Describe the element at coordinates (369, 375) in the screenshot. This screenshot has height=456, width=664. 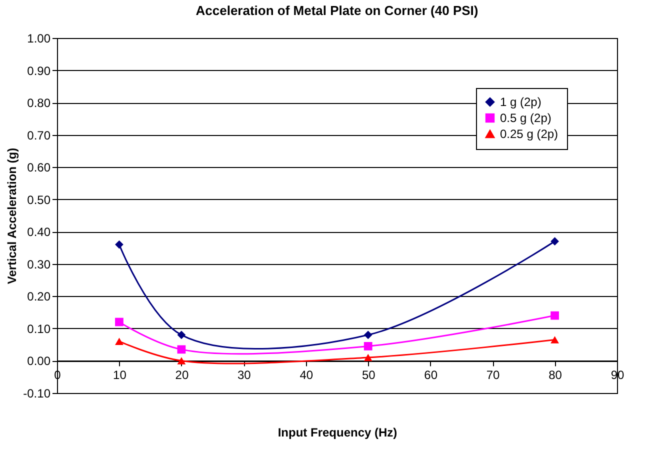
I see `x-tick-label: 50` at that location.